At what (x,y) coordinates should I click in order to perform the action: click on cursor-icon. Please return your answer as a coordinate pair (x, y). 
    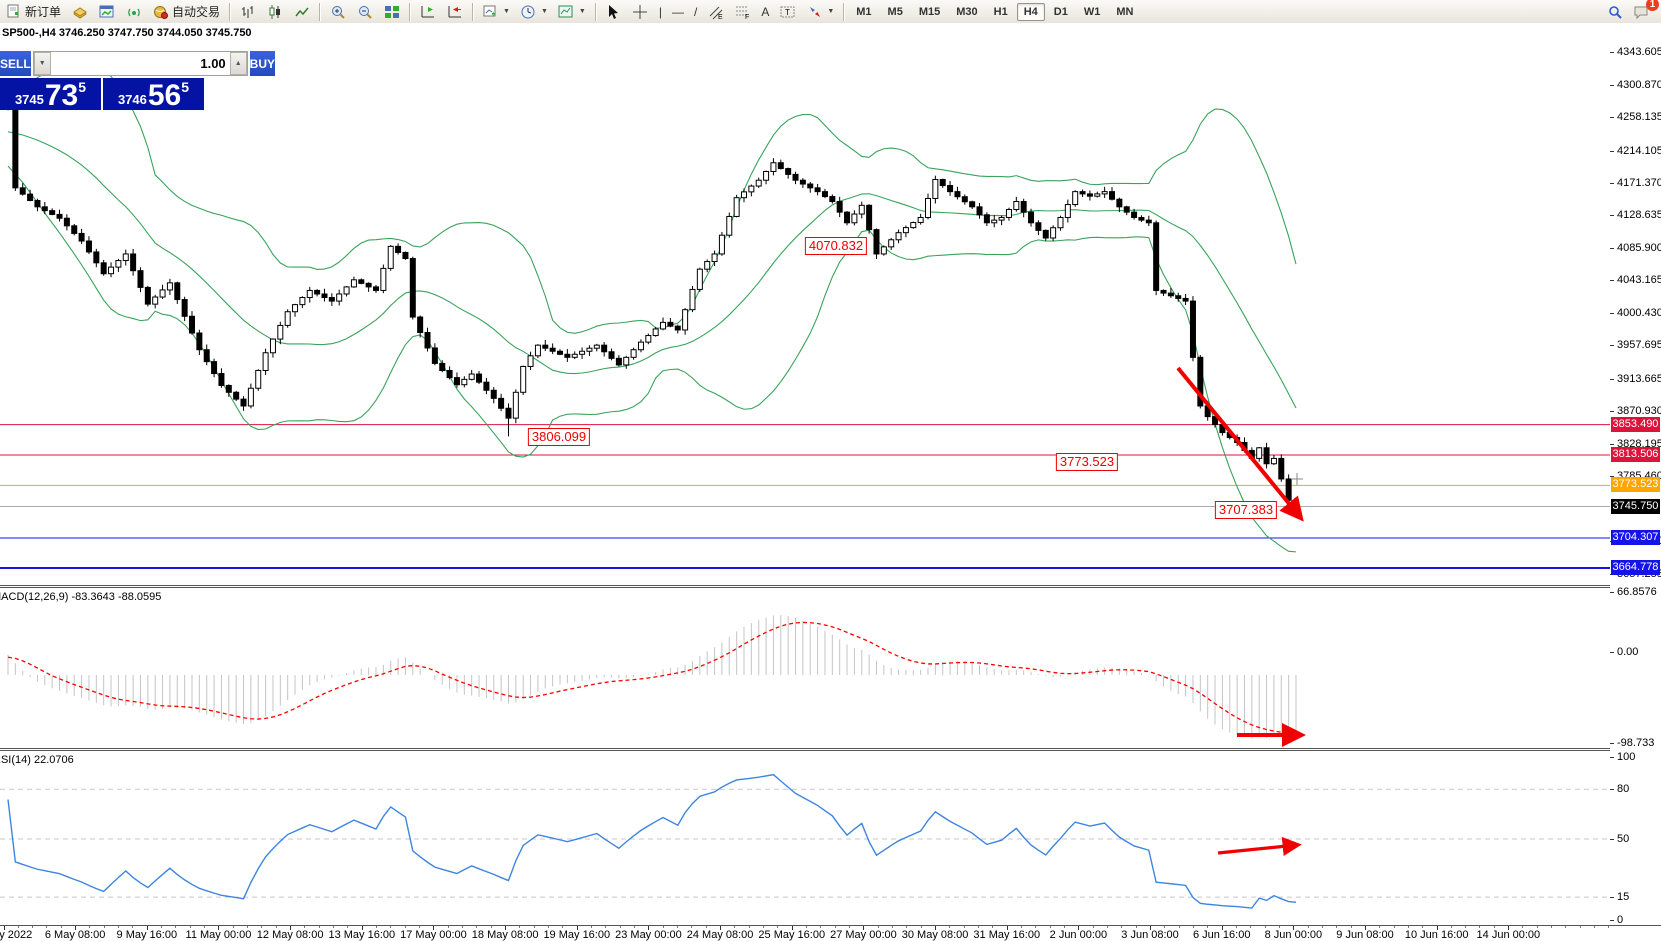
    Looking at the image, I should click on (613, 11).